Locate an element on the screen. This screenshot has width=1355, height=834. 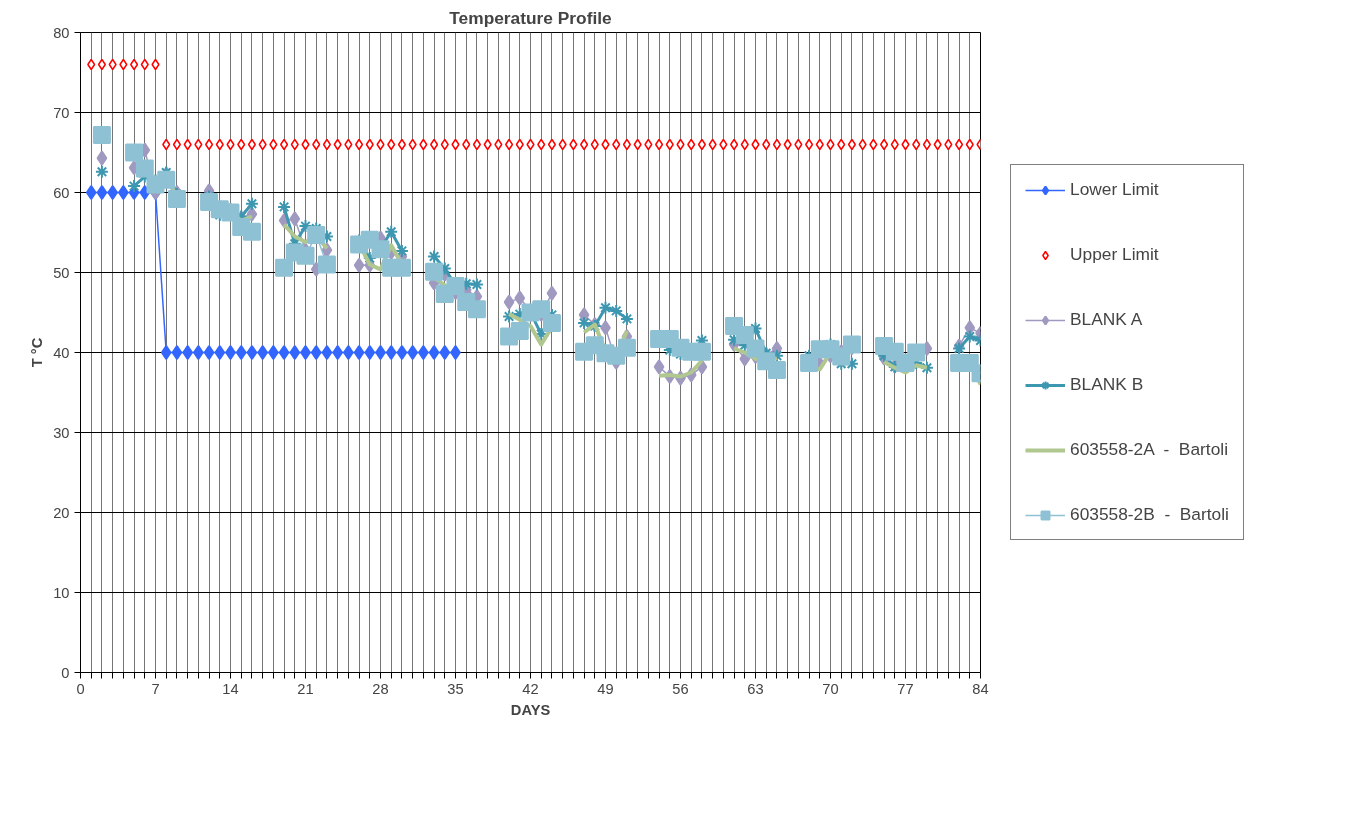
x-tick-label: 28 is located at coordinates (380, 688).